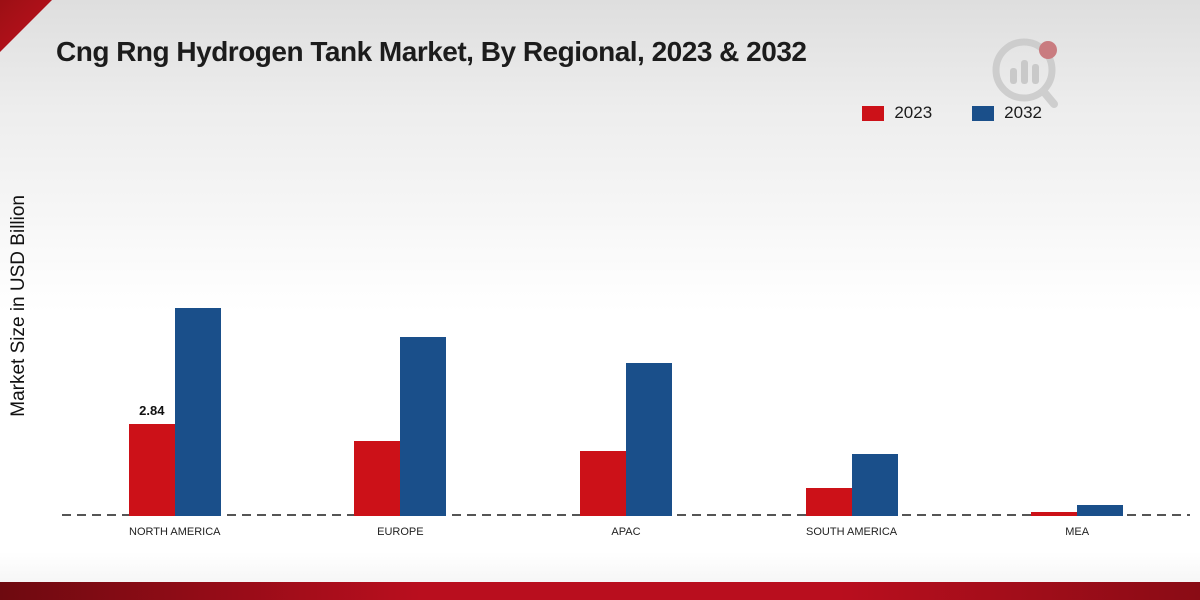 This screenshot has height=600, width=1200. What do you see at coordinates (983, 113) in the screenshot?
I see `legend-swatch-2032` at bounding box center [983, 113].